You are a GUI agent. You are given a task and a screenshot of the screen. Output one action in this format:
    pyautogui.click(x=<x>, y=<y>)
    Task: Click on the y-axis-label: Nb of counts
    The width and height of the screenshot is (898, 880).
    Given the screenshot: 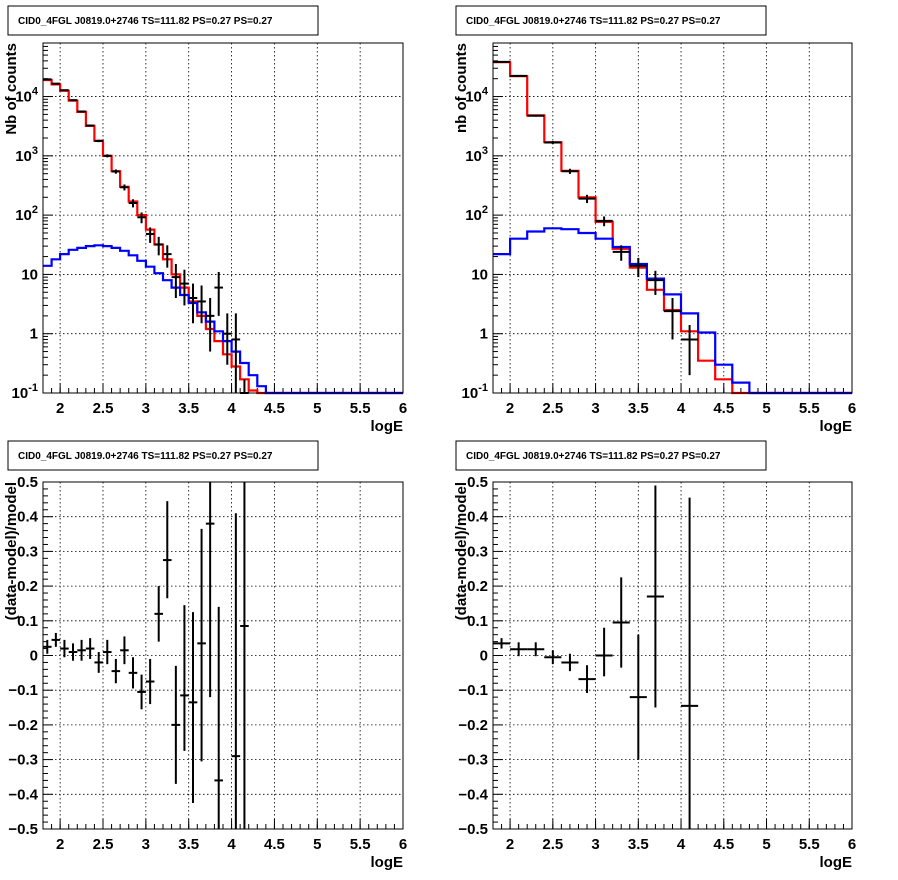 What is the action you would take?
    pyautogui.click(x=11, y=89)
    